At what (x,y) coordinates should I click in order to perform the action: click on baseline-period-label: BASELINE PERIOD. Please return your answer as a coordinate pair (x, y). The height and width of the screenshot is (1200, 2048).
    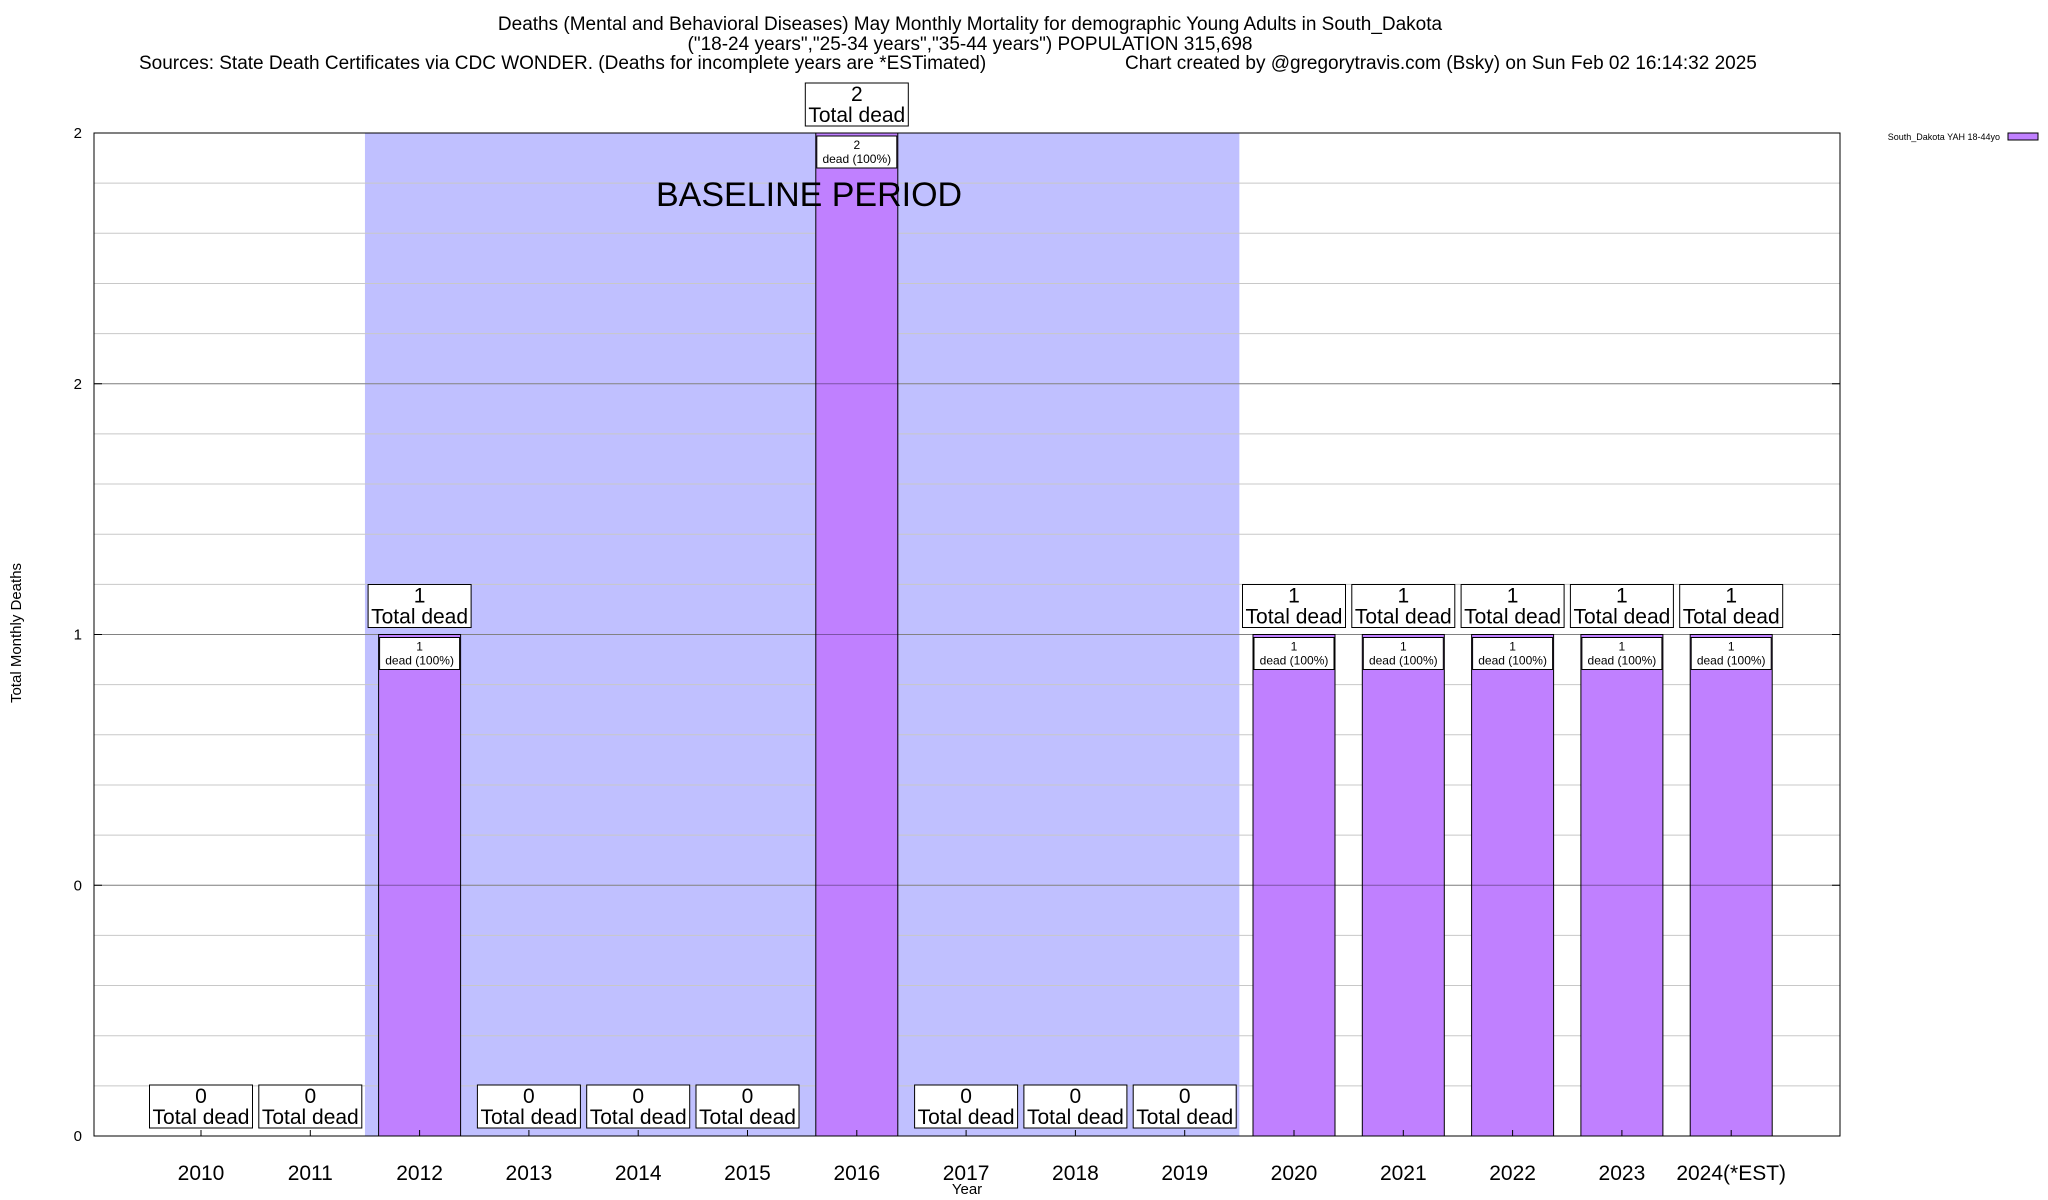
    Looking at the image, I should click on (809, 195).